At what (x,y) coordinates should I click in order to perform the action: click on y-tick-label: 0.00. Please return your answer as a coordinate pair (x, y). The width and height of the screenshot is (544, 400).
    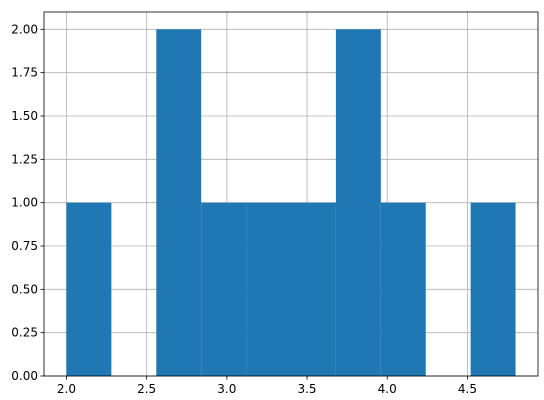
    Looking at the image, I should click on (24, 376).